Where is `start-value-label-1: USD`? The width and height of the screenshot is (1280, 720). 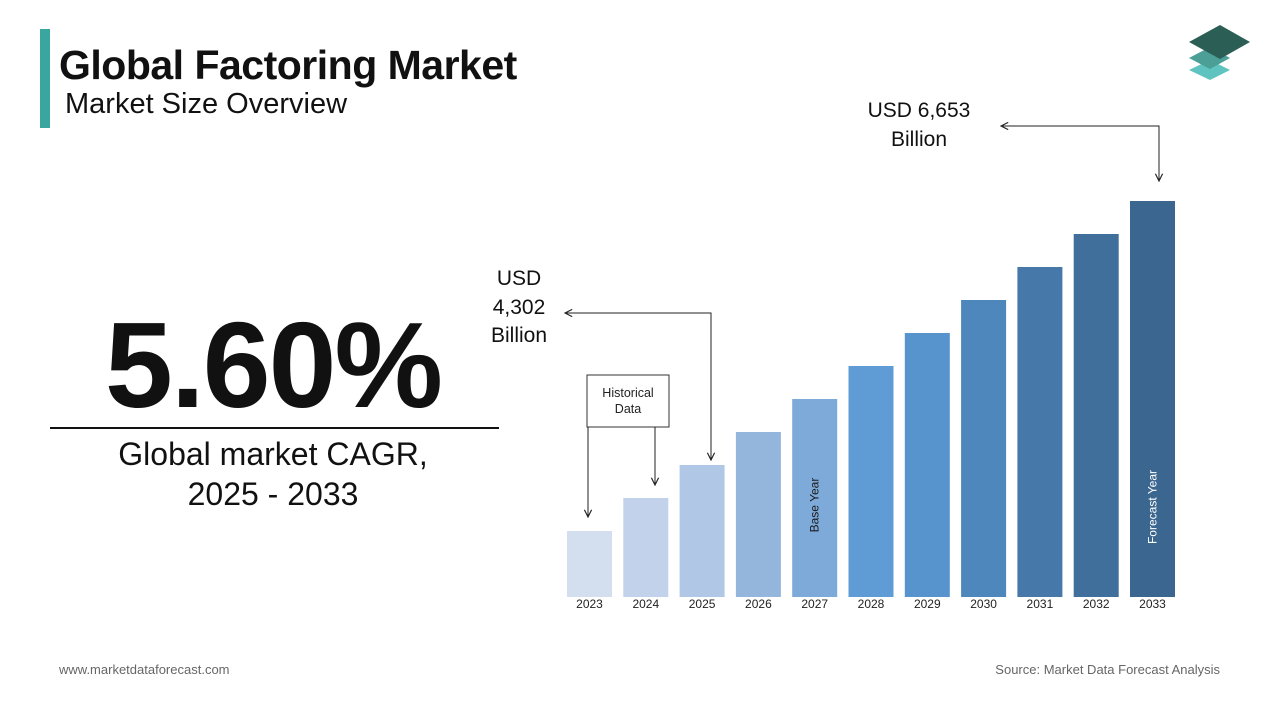
start-value-label-1: USD is located at coordinates (519, 278).